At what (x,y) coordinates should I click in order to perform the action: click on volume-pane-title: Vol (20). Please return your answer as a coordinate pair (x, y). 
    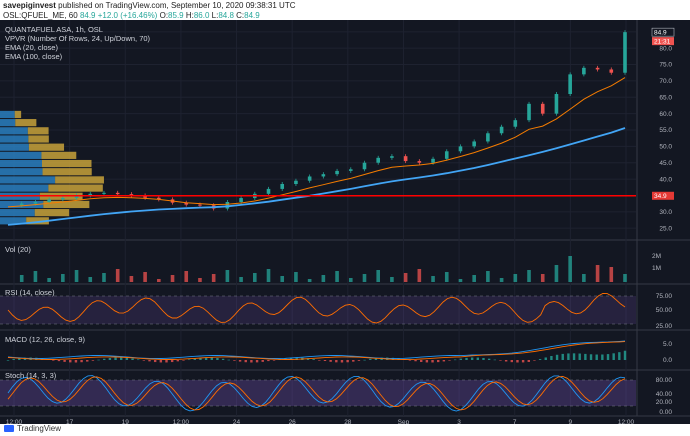
    Looking at the image, I should click on (18, 249).